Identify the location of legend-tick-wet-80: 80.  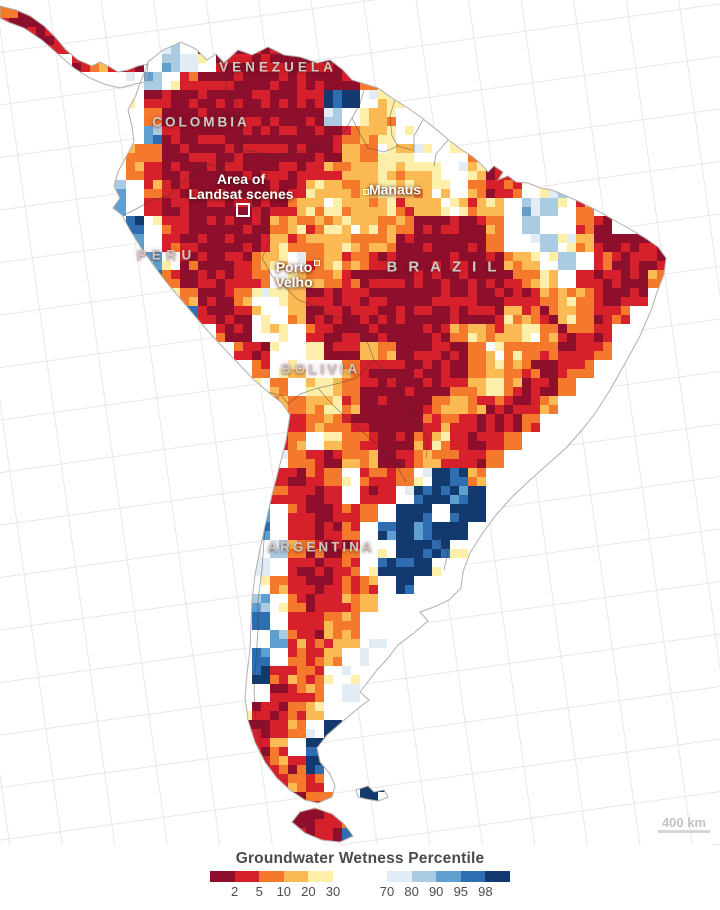
(411, 891).